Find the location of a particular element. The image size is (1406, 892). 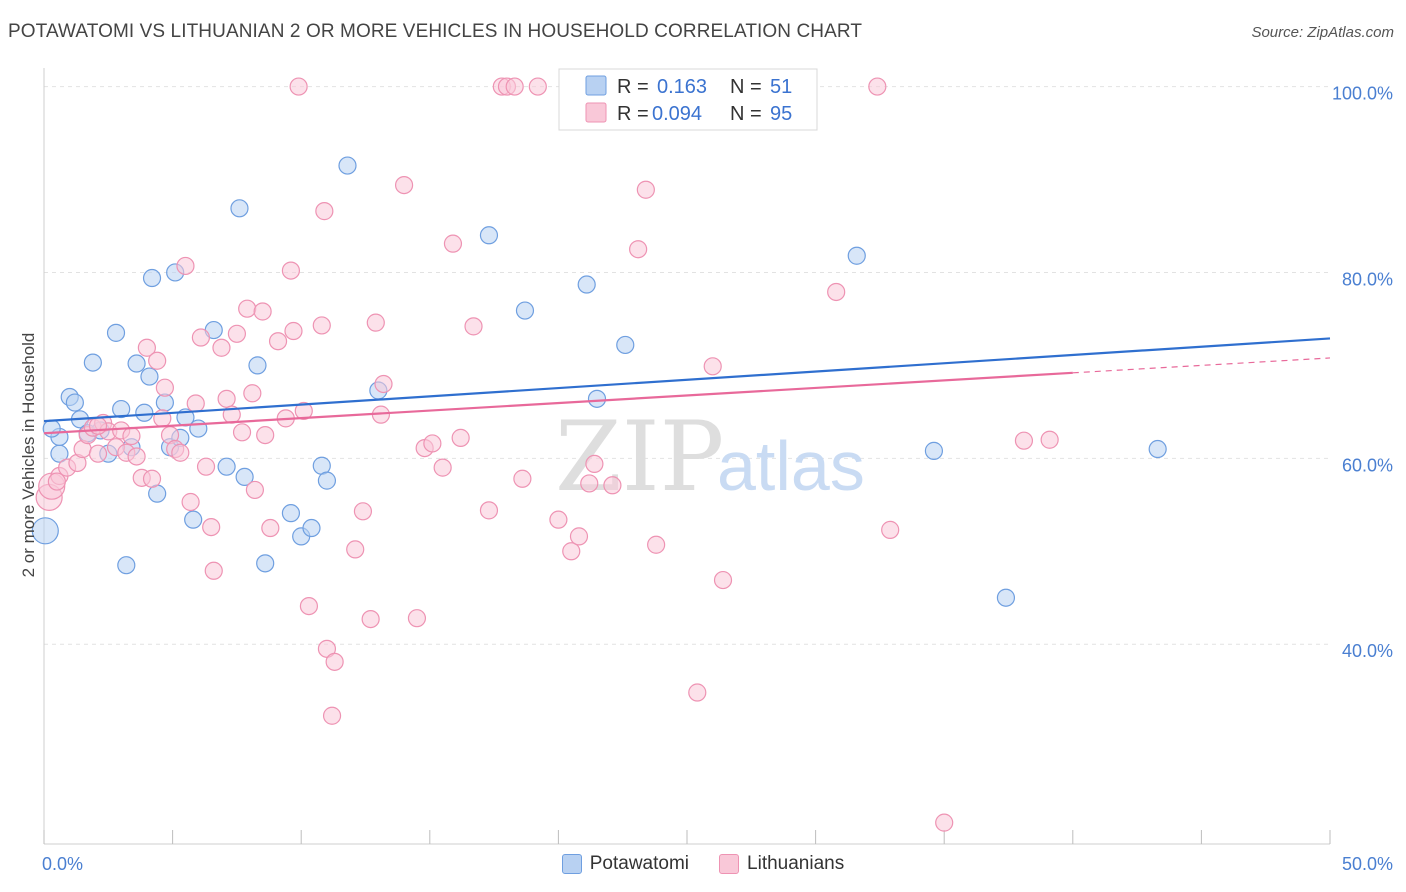

watermark-atlas: atlas is located at coordinates (791, 466).